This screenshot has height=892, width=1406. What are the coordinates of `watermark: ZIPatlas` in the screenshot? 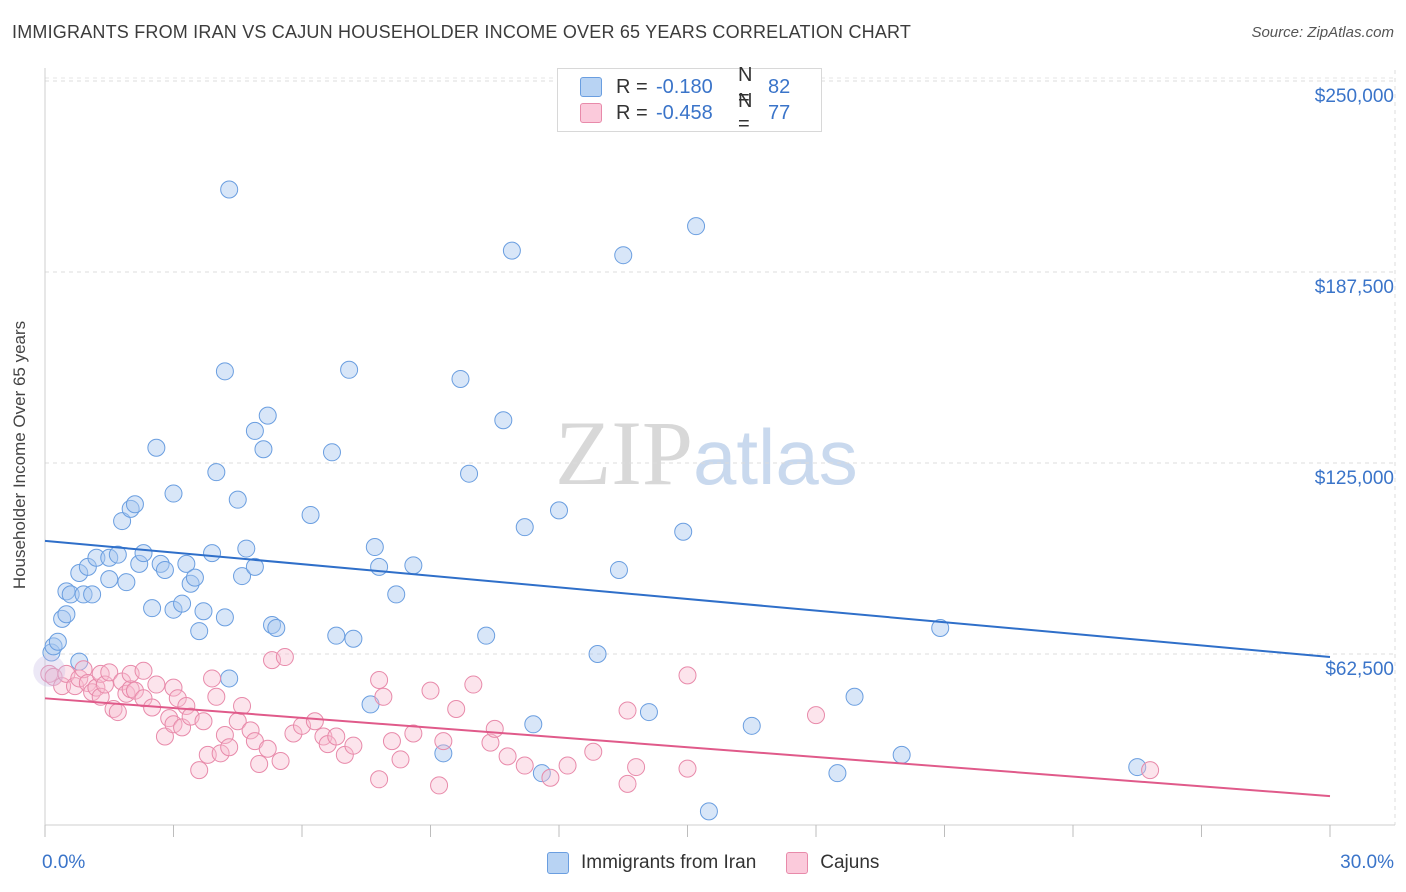 It's located at (706, 453).